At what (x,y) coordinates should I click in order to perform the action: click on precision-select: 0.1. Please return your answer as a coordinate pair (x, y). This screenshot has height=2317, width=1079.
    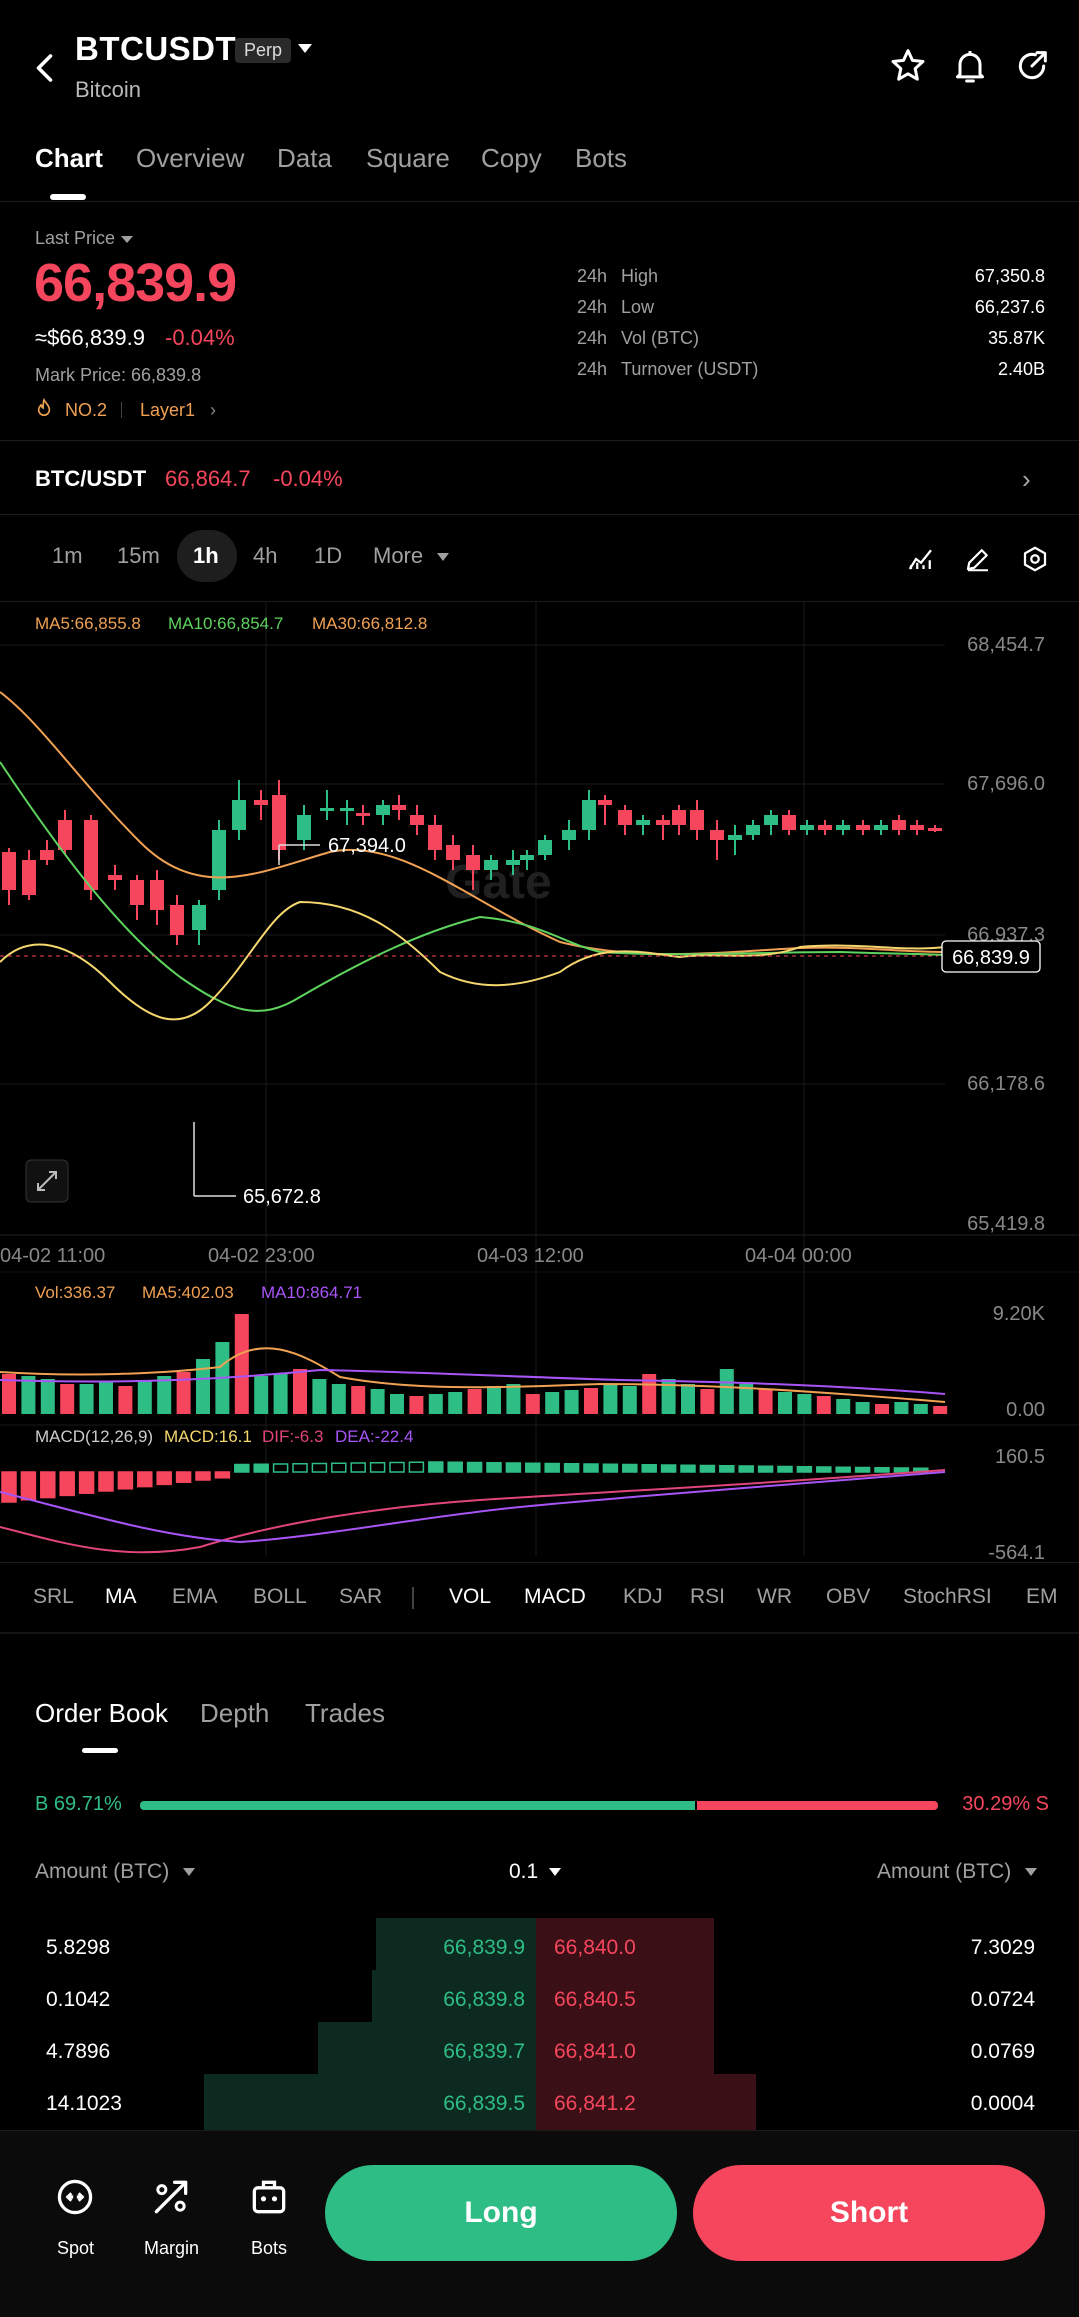
    Looking at the image, I should click on (524, 1871).